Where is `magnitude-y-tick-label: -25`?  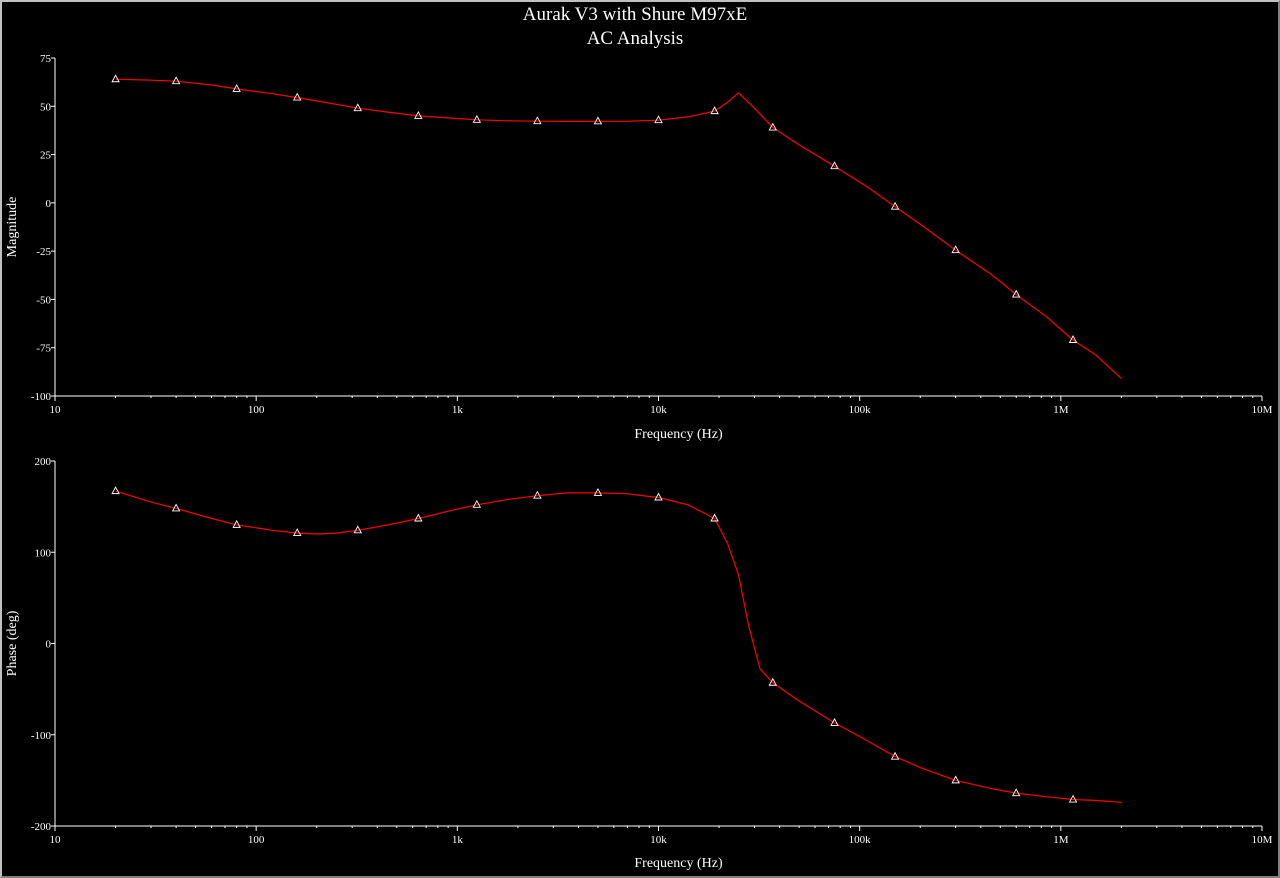 magnitude-y-tick-label: -25 is located at coordinates (43, 252).